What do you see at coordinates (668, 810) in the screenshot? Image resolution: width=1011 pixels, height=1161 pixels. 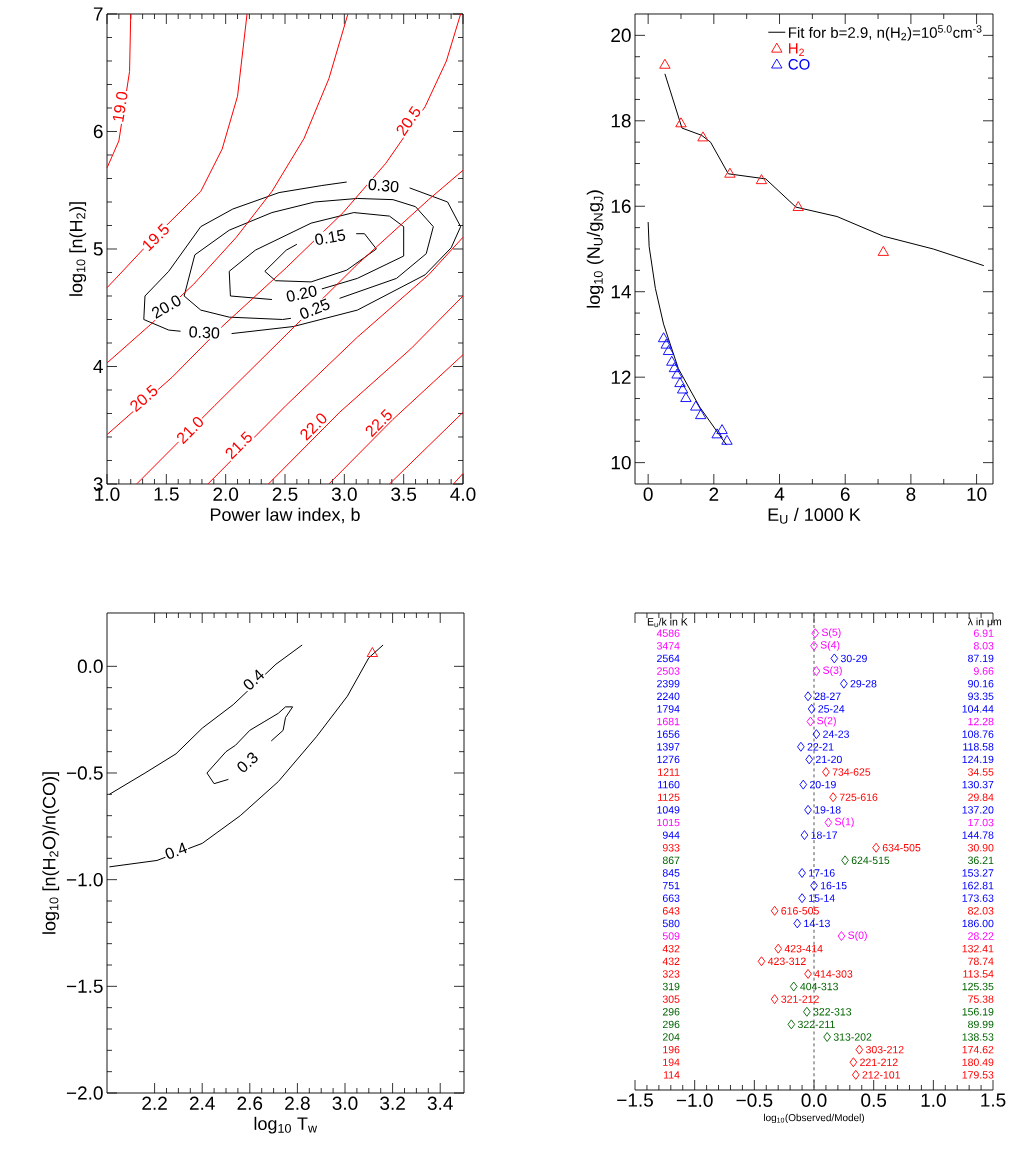 I see `y-tick-label: 1049` at bounding box center [668, 810].